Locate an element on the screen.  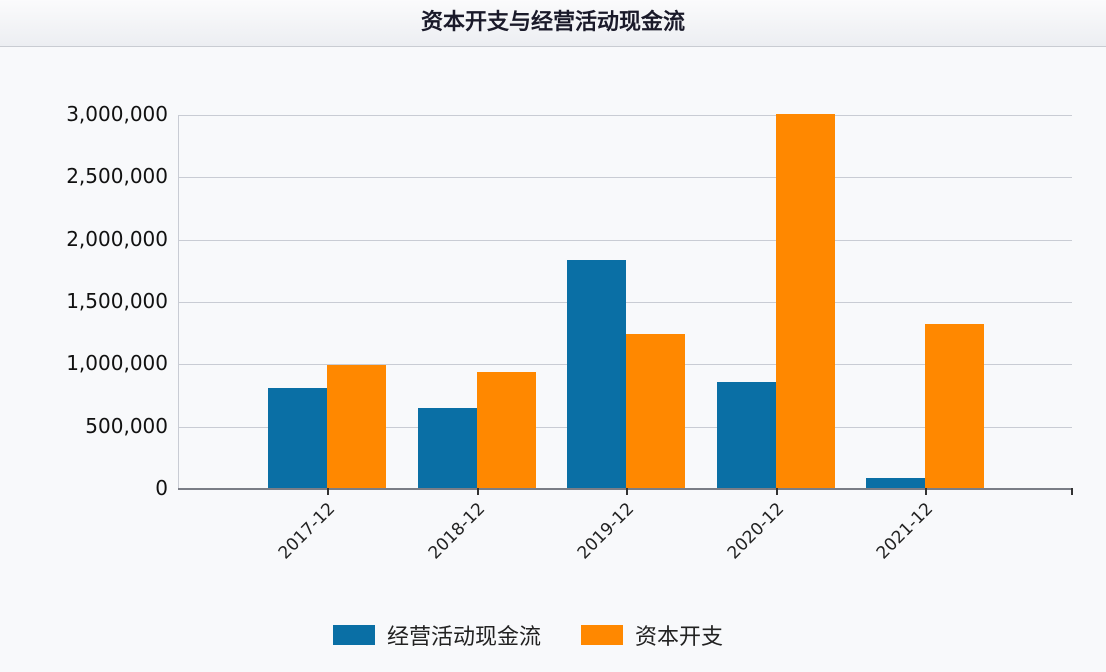
legend-item-capex: 资本开支 is located at coordinates (652, 635).